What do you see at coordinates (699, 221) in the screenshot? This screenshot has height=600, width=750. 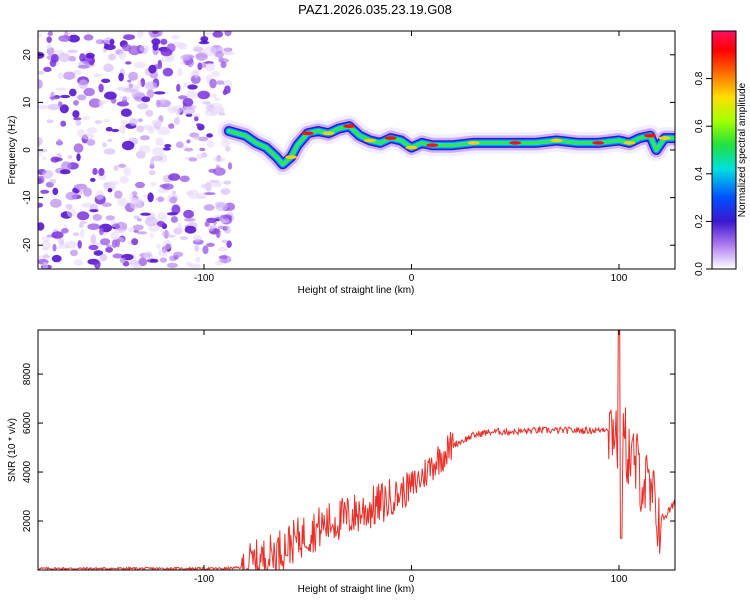 I see `colorbar-tick-label: 0.2` at bounding box center [699, 221].